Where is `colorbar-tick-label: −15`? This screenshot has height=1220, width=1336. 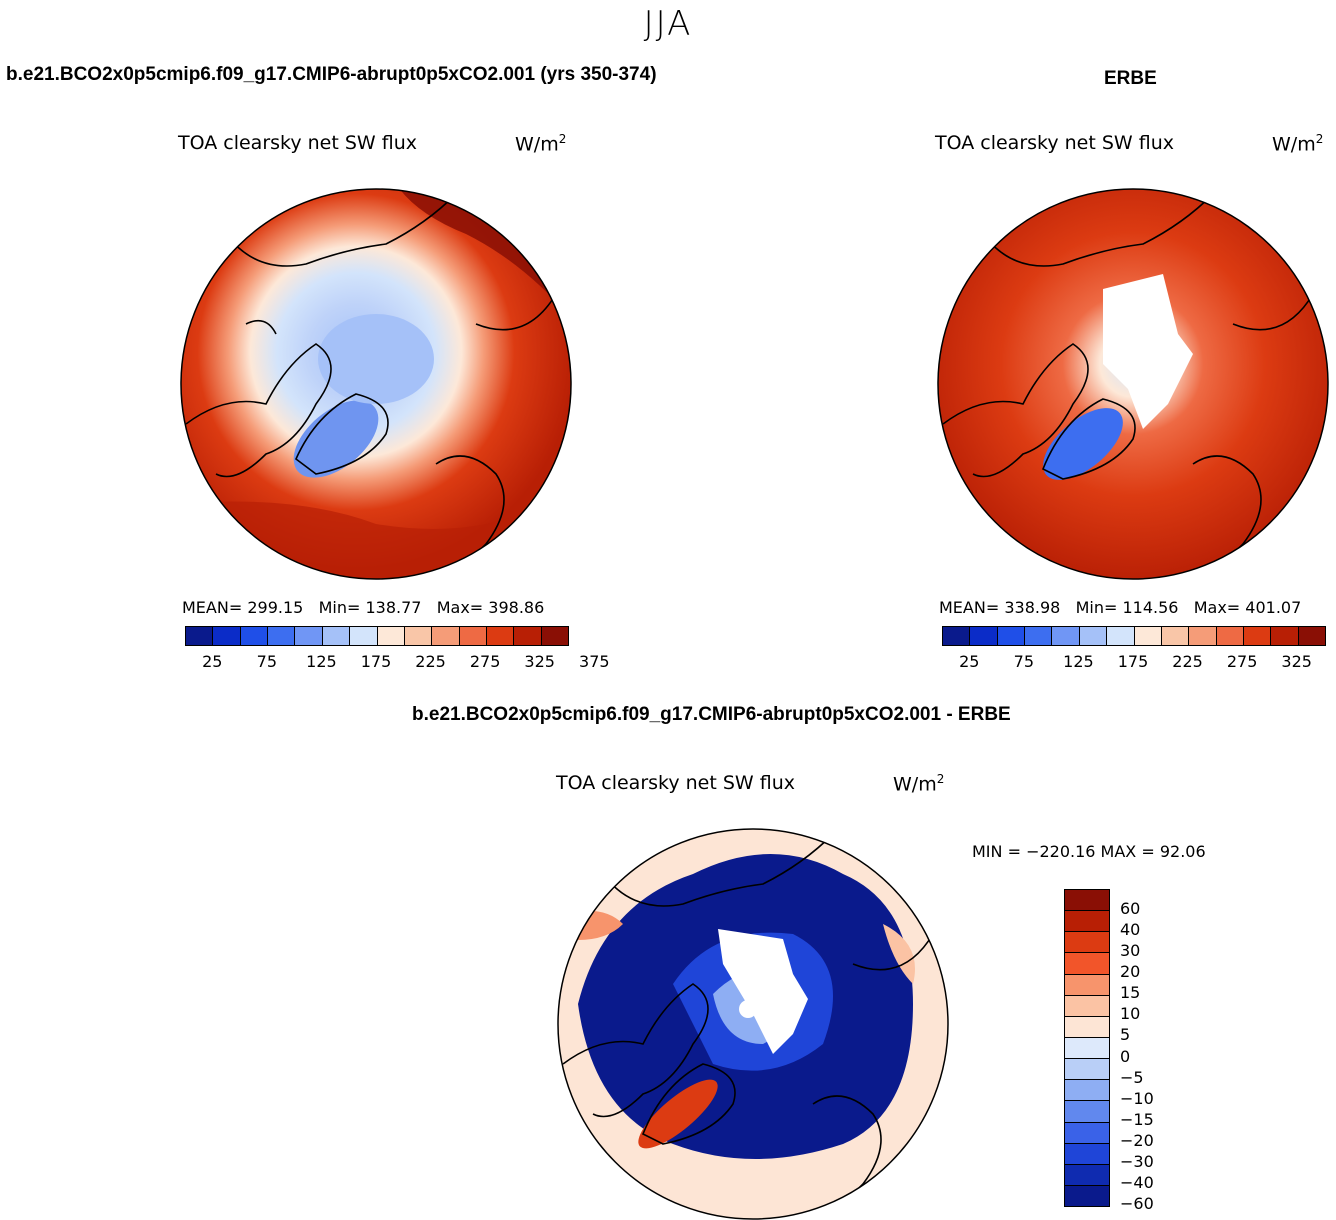 colorbar-tick-label: −15 is located at coordinates (1137, 1119).